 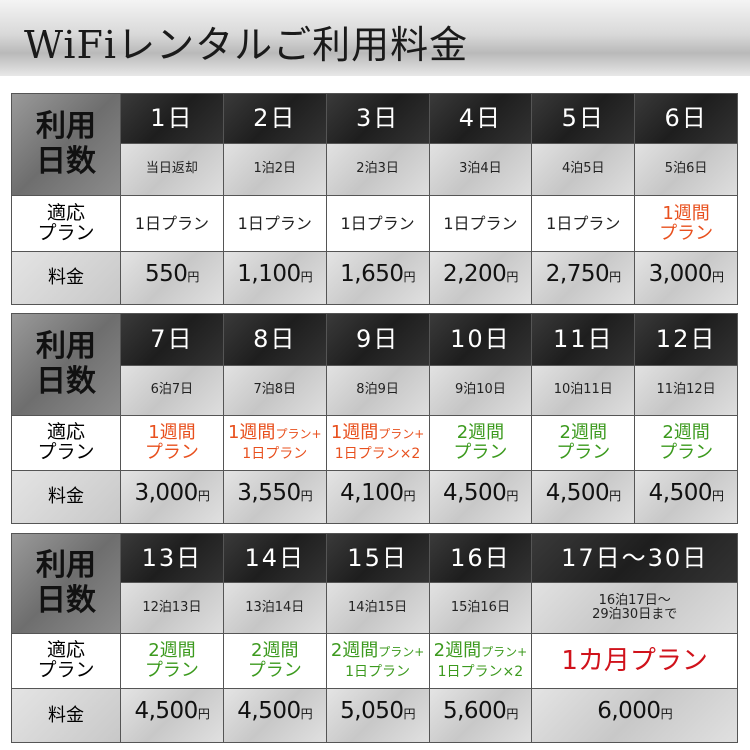 I want to click on plan-cell: 2週間プラン+ 1日プラン×2, so click(x=480, y=661).